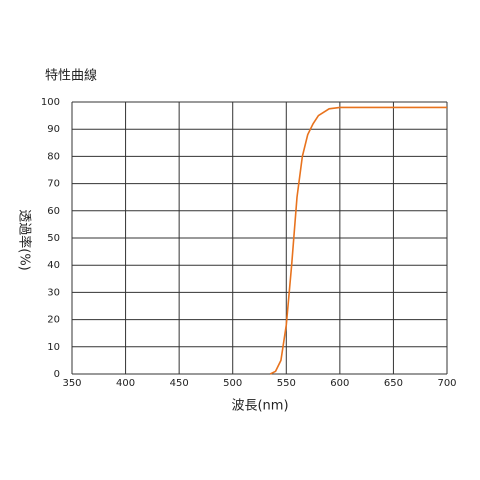 This screenshot has height=480, width=480. What do you see at coordinates (53, 184) in the screenshot?
I see `y-tick-label: 70` at bounding box center [53, 184].